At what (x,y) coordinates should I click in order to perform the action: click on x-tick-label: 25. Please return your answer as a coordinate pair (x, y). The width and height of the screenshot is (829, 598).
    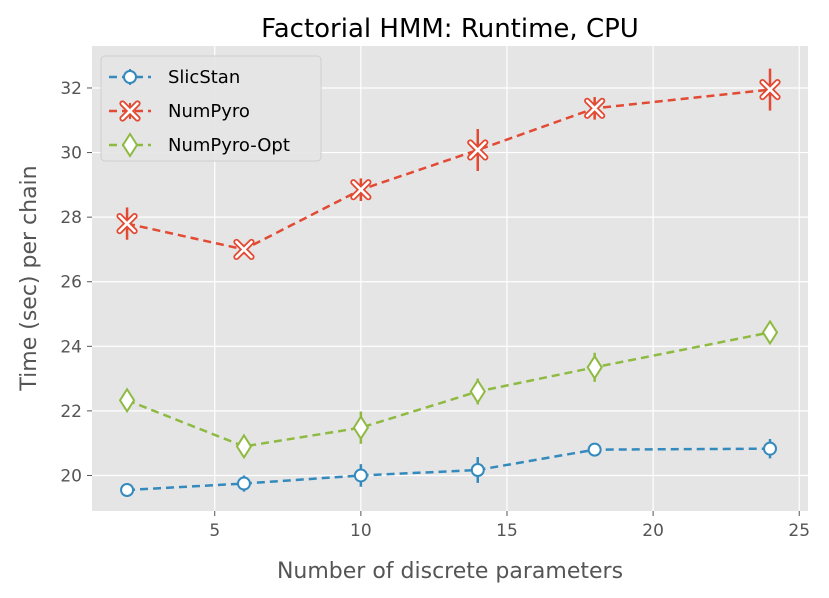
    Looking at the image, I should click on (799, 531).